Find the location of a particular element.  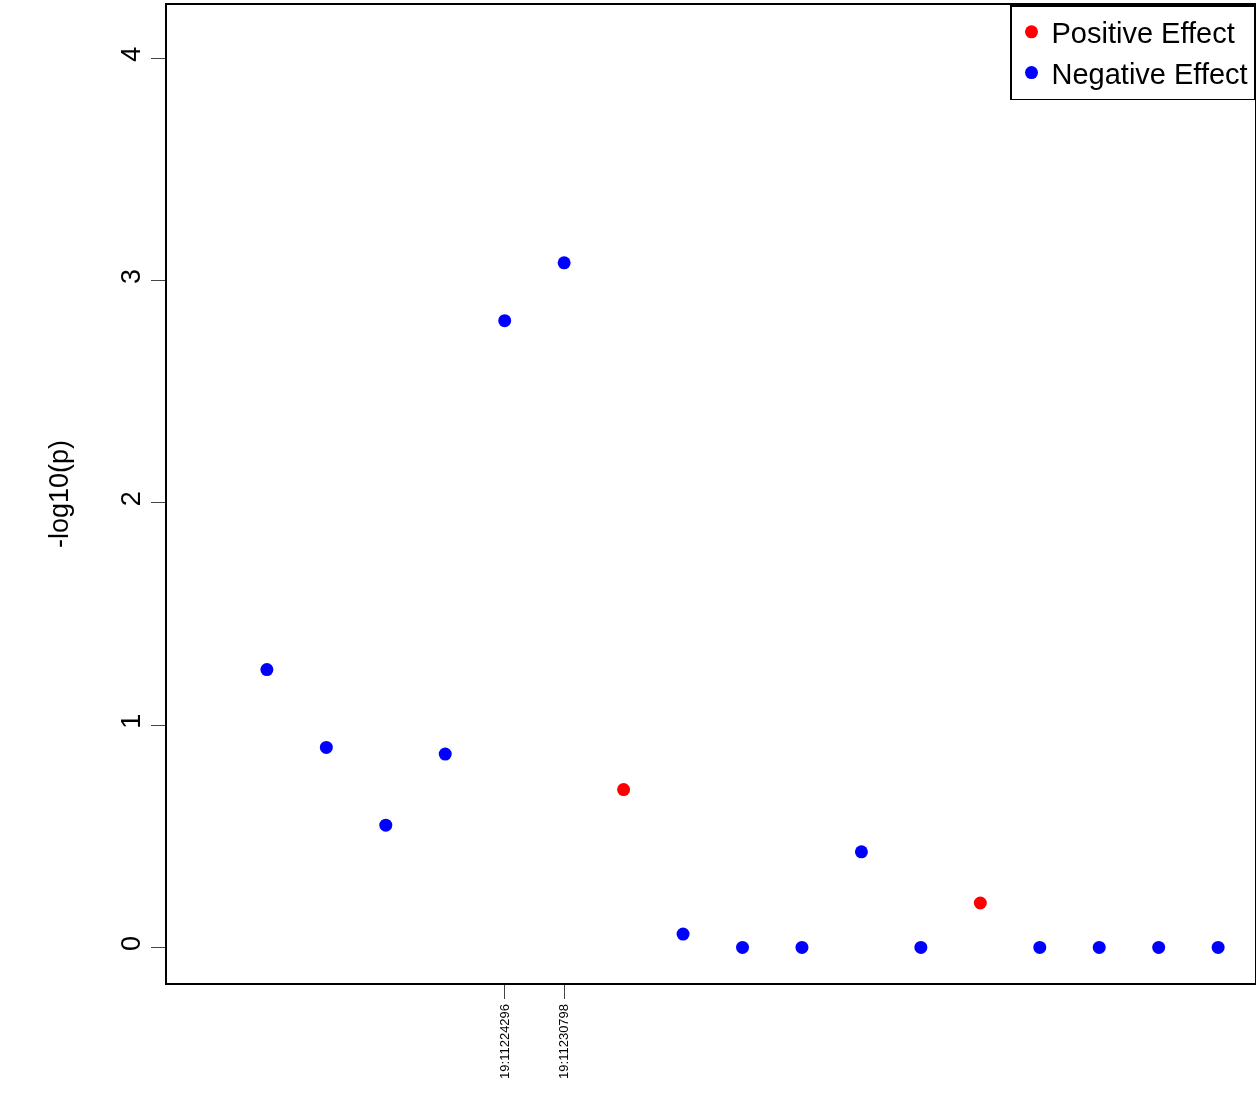

x-tick-label: 19:11224296 is located at coordinates (504, 1041).